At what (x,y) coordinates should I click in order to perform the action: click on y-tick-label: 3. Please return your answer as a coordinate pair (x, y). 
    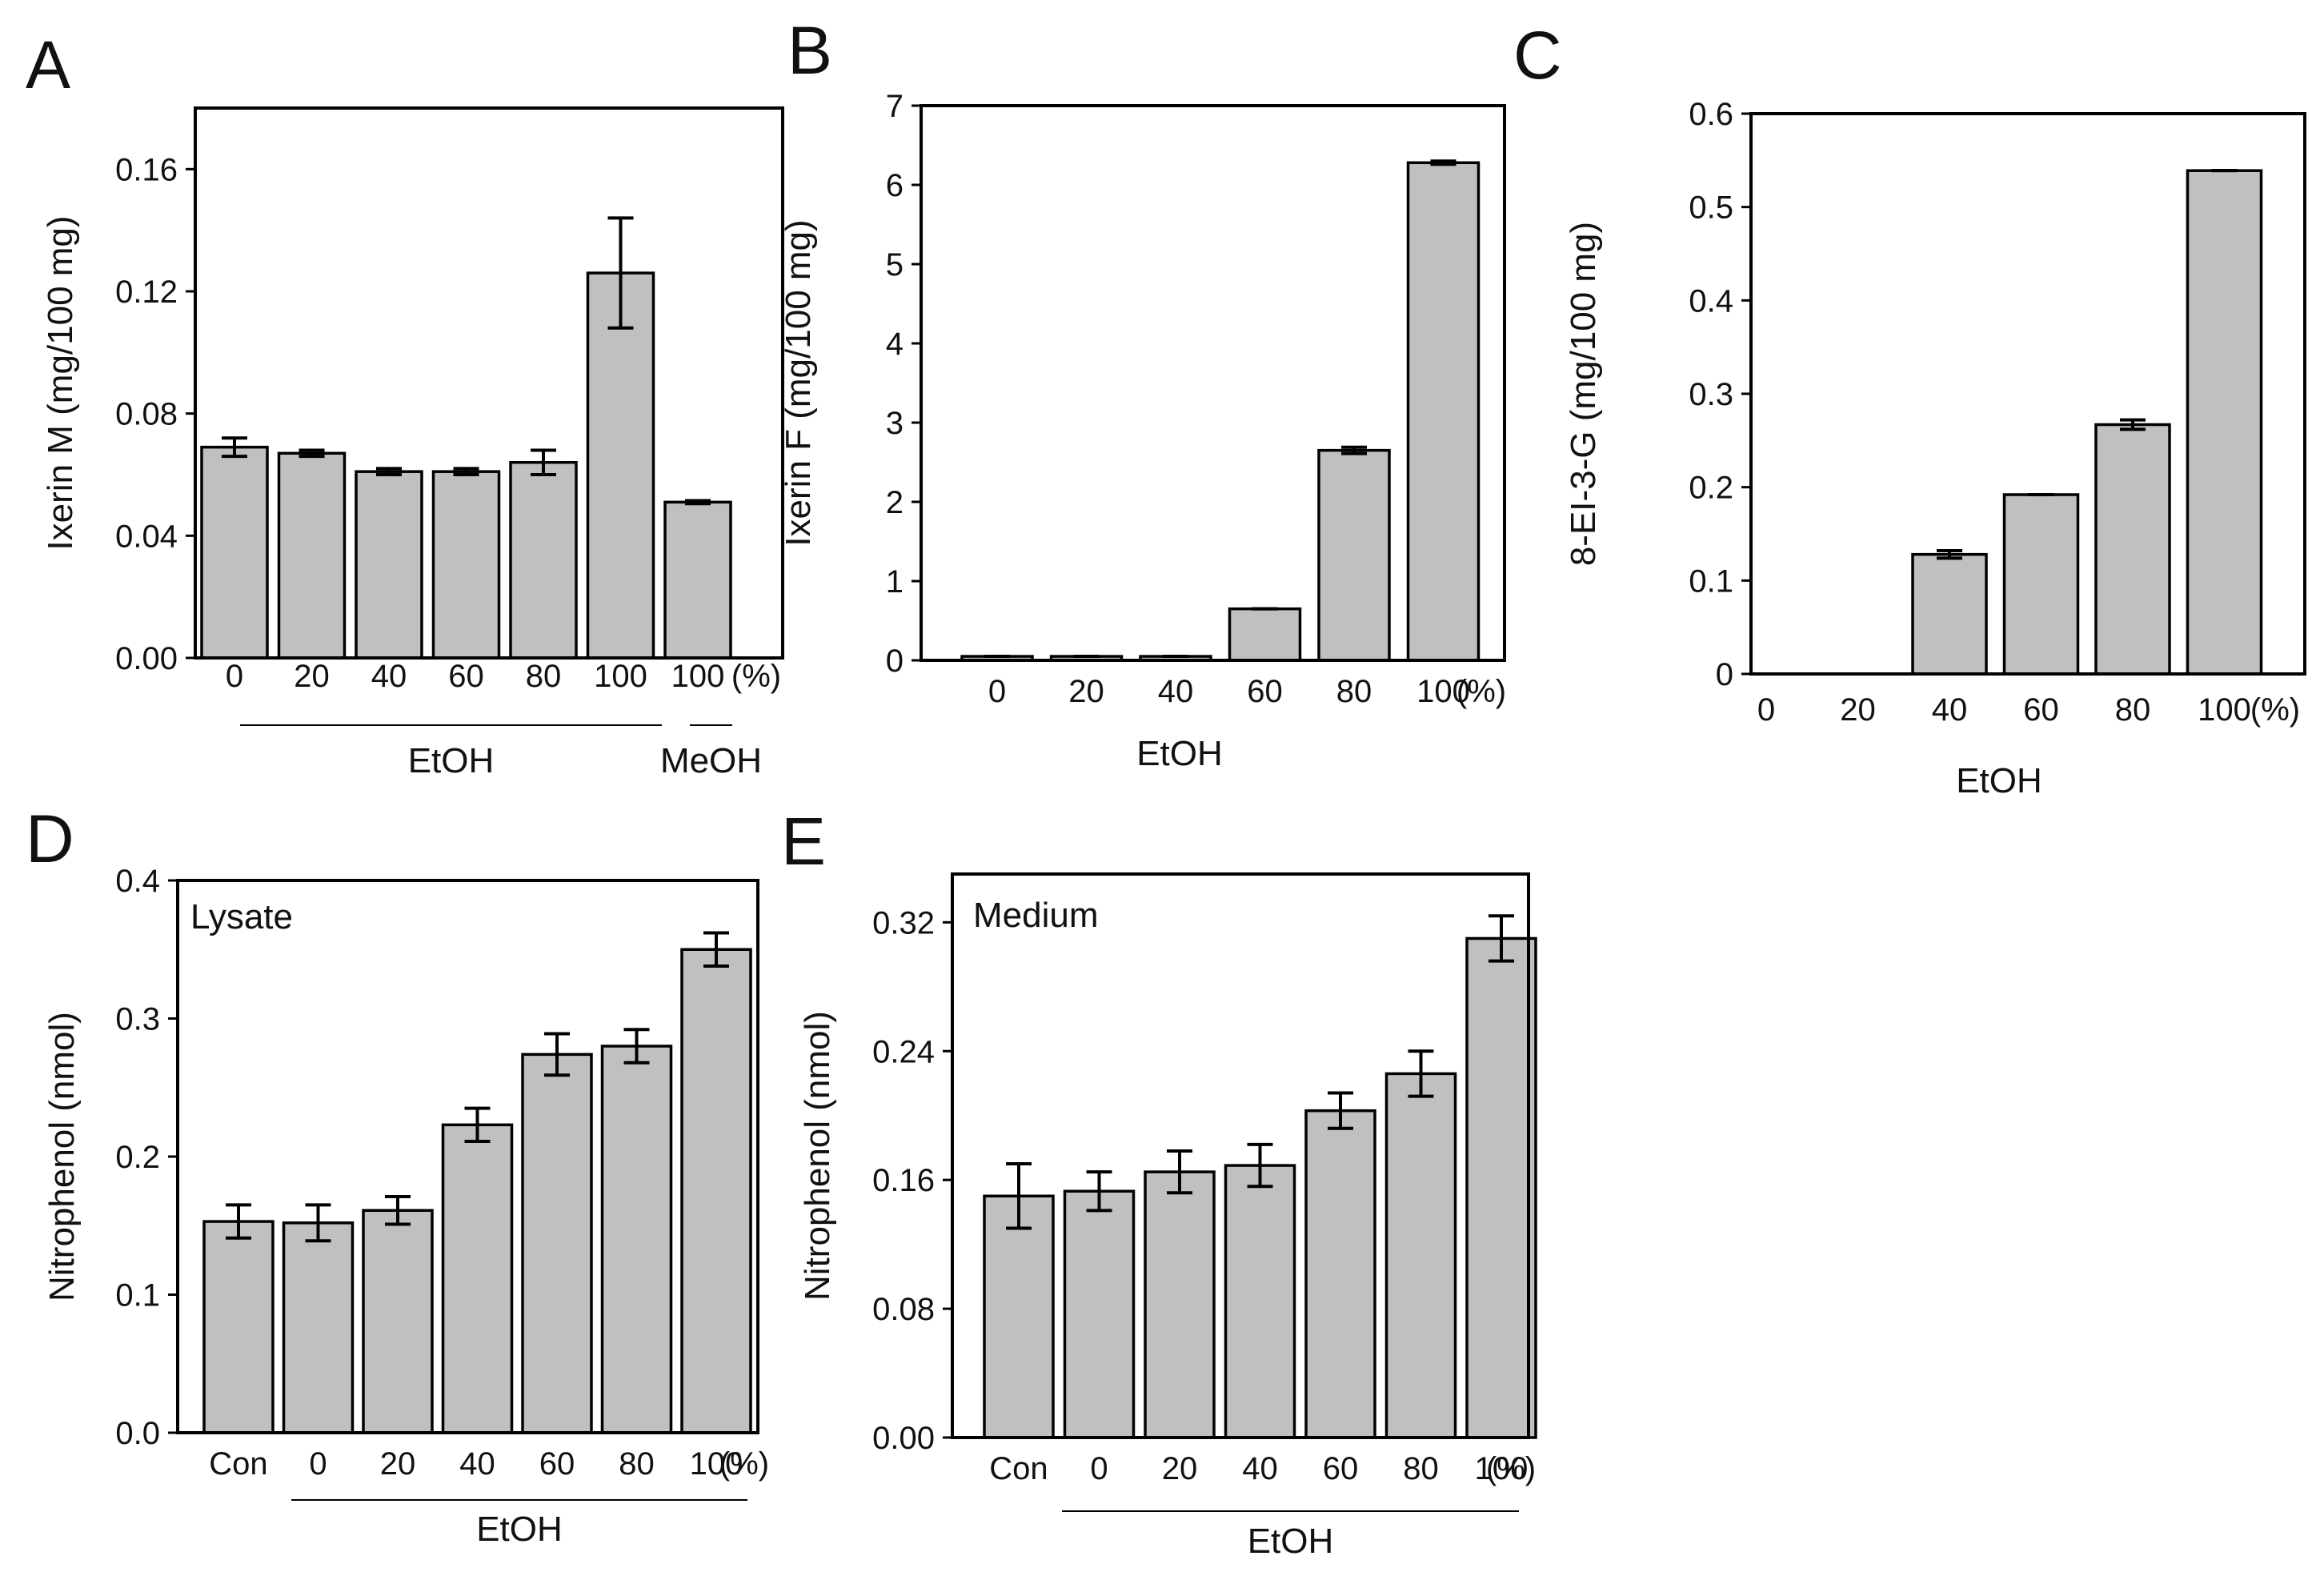
    Looking at the image, I should click on (895, 423).